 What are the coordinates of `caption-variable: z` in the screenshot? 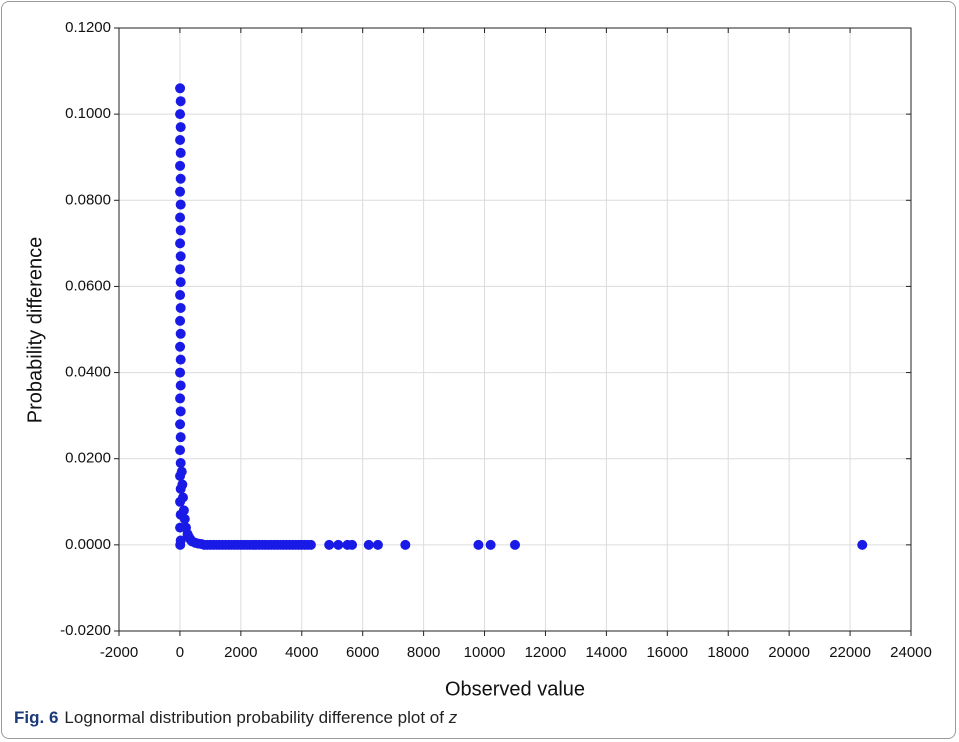 It's located at (453, 717).